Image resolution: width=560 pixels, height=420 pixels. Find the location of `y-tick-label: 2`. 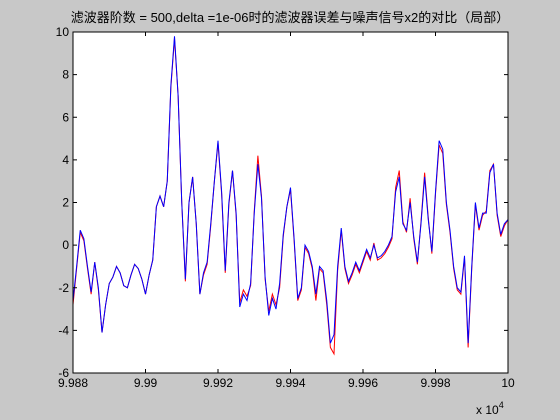

y-tick-label: 2 is located at coordinates (65, 203).